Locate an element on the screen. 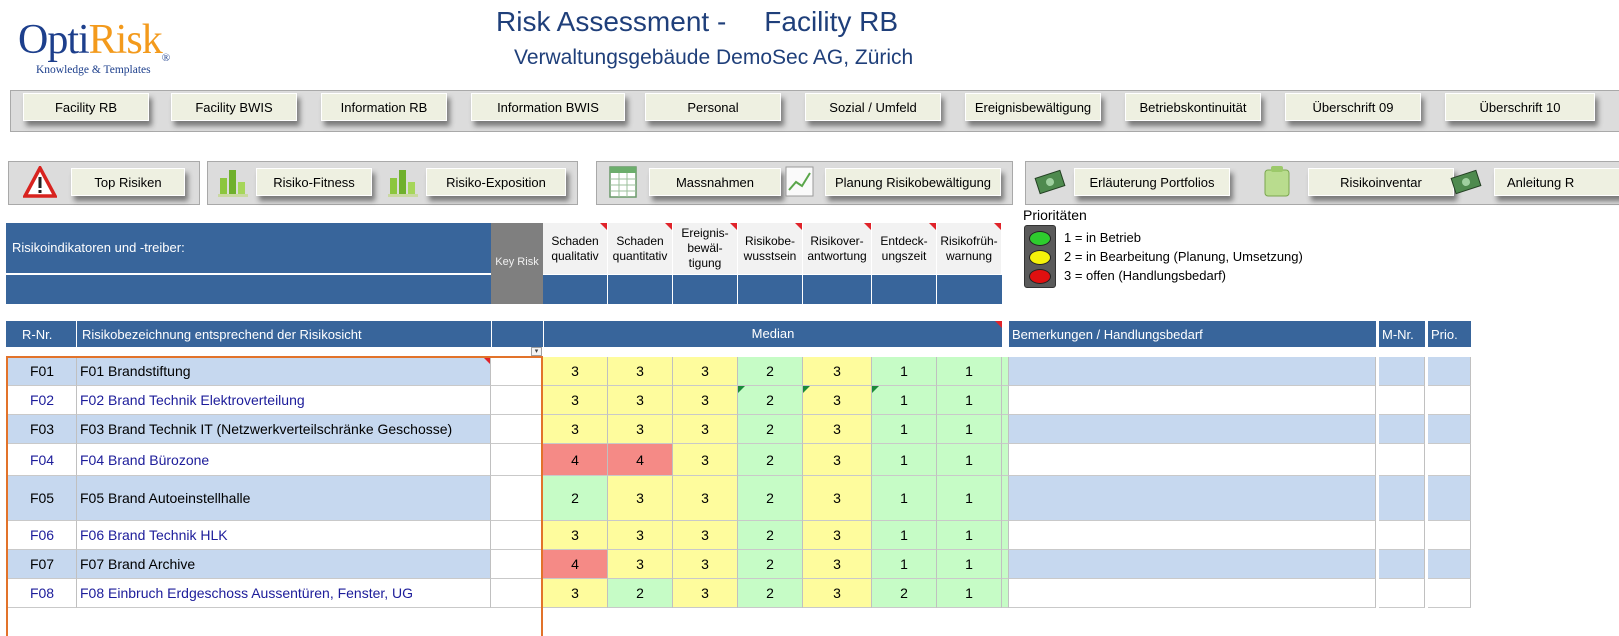 Image resolution: width=1619 pixels, height=636 pixels. table-row: F04 F04 Brand Bürozone 4 4 3 2 3 1 1 is located at coordinates (739, 460).